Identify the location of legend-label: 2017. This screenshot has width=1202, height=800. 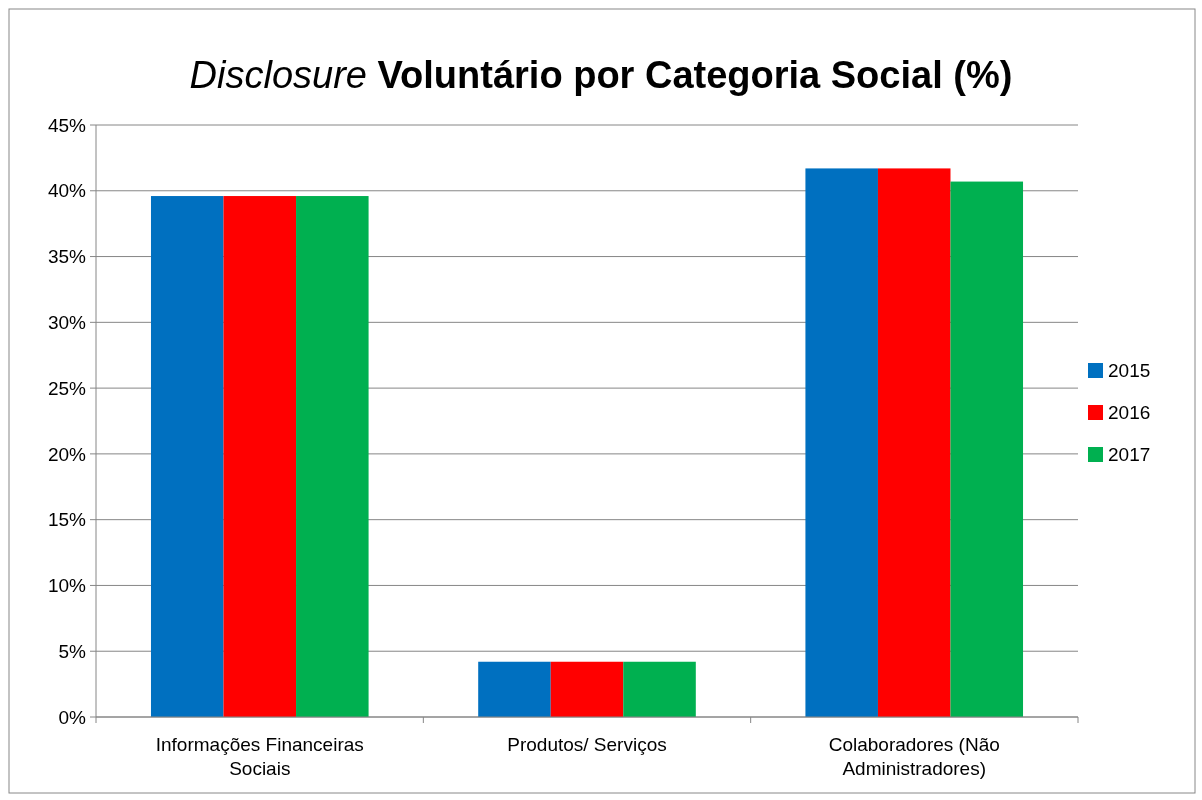
(1129, 454).